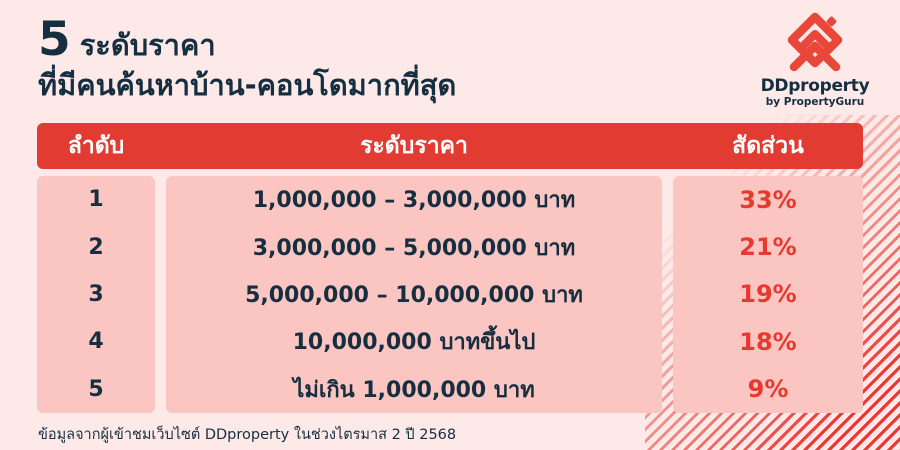 Image resolution: width=900 pixels, height=450 pixels. Describe the element at coordinates (96, 342) in the screenshot. I see `rank-value: 4` at that location.